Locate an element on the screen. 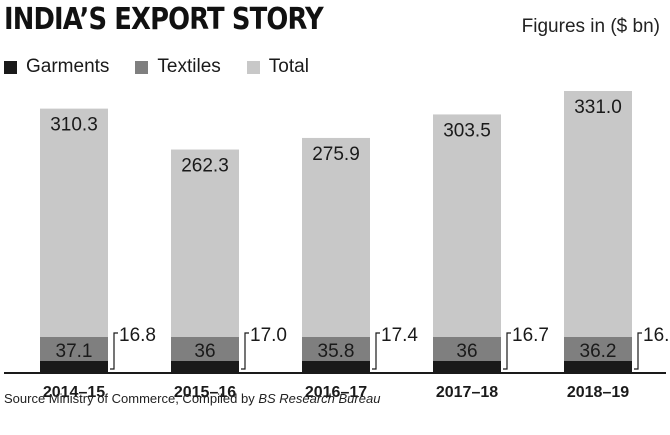 The height and width of the screenshot is (435, 670). legend-item-total: Total is located at coordinates (277, 67).